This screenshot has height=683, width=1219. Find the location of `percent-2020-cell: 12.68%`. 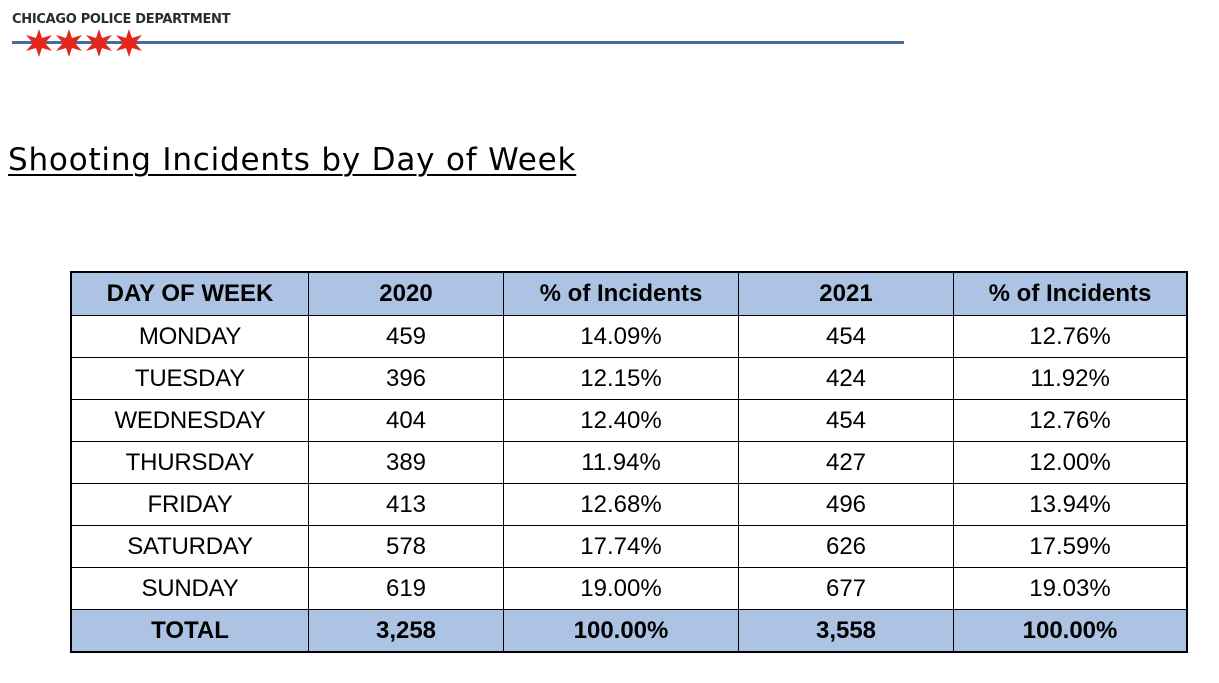

percent-2020-cell: 12.68% is located at coordinates (621, 504).